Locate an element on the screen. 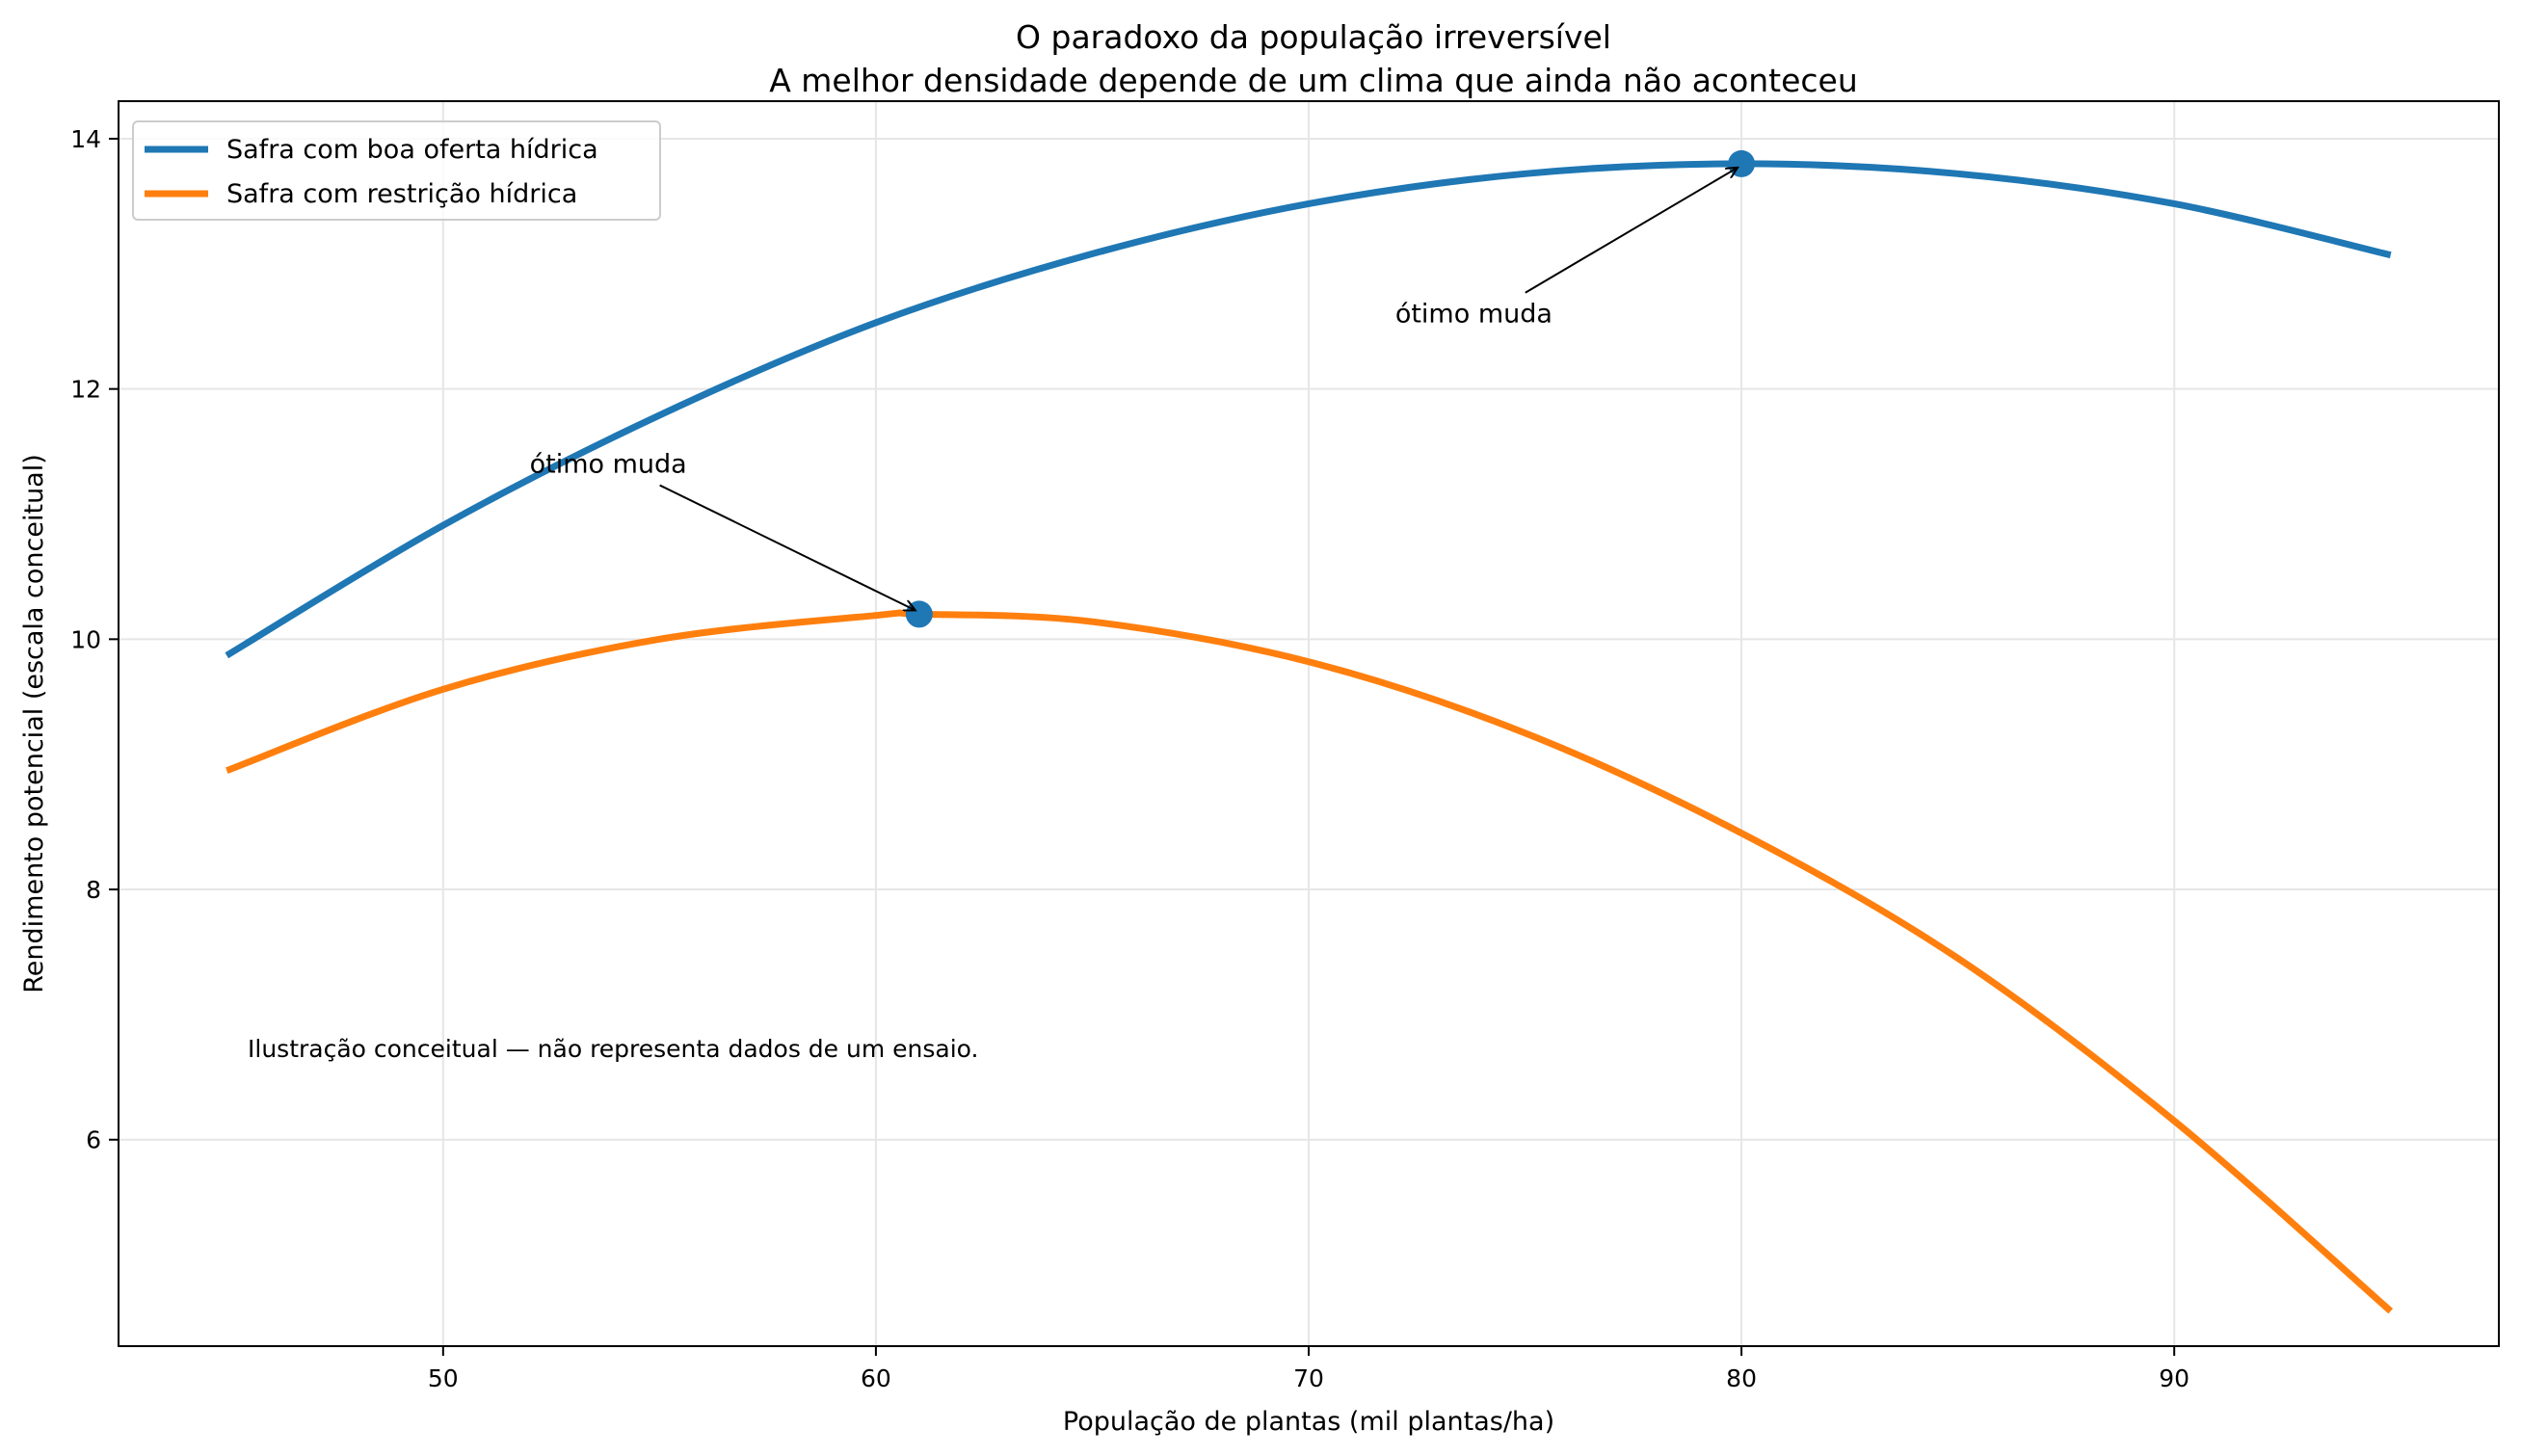 Image resolution: width=2521 pixels, height=1456 pixels. y-tick-label: 10 is located at coordinates (85, 639).